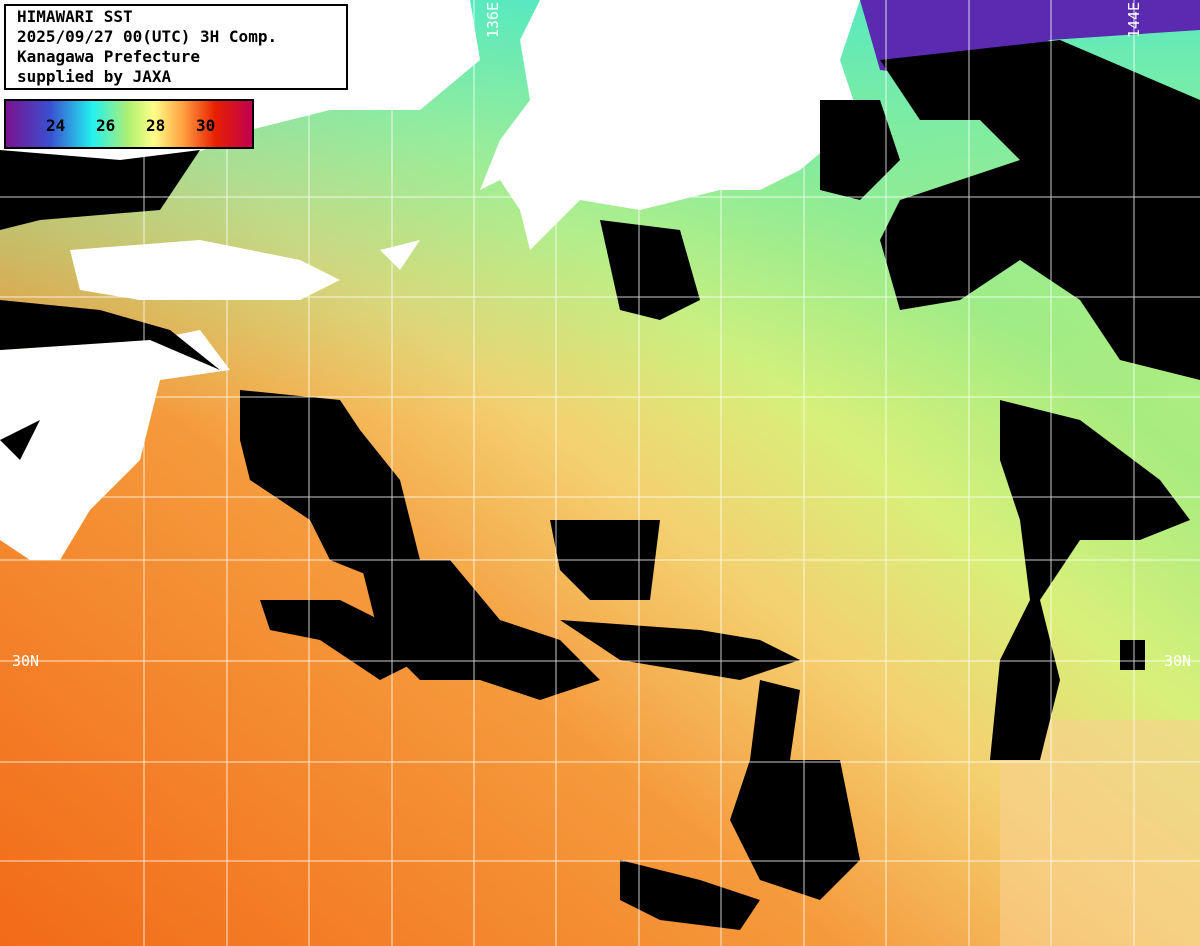 The height and width of the screenshot is (946, 1200). Describe the element at coordinates (147, 36) in the screenshot. I see `datetime: 2025/09/27 00(UTC) 3H Comp.` at that location.